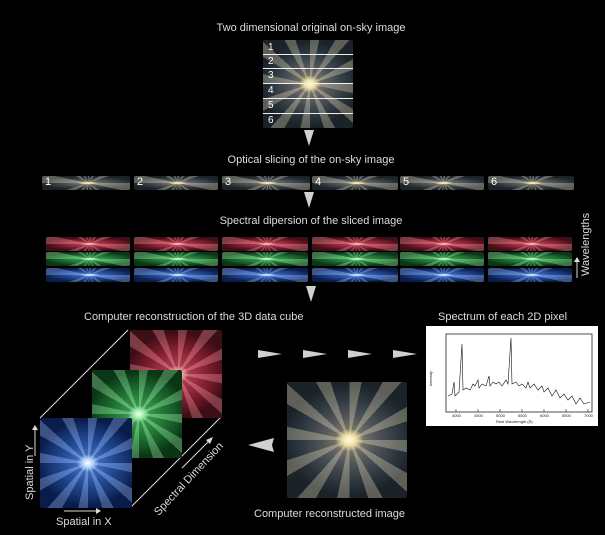  What do you see at coordinates (176, 183) in the screenshot?
I see `slice-strip-2: 2` at bounding box center [176, 183].